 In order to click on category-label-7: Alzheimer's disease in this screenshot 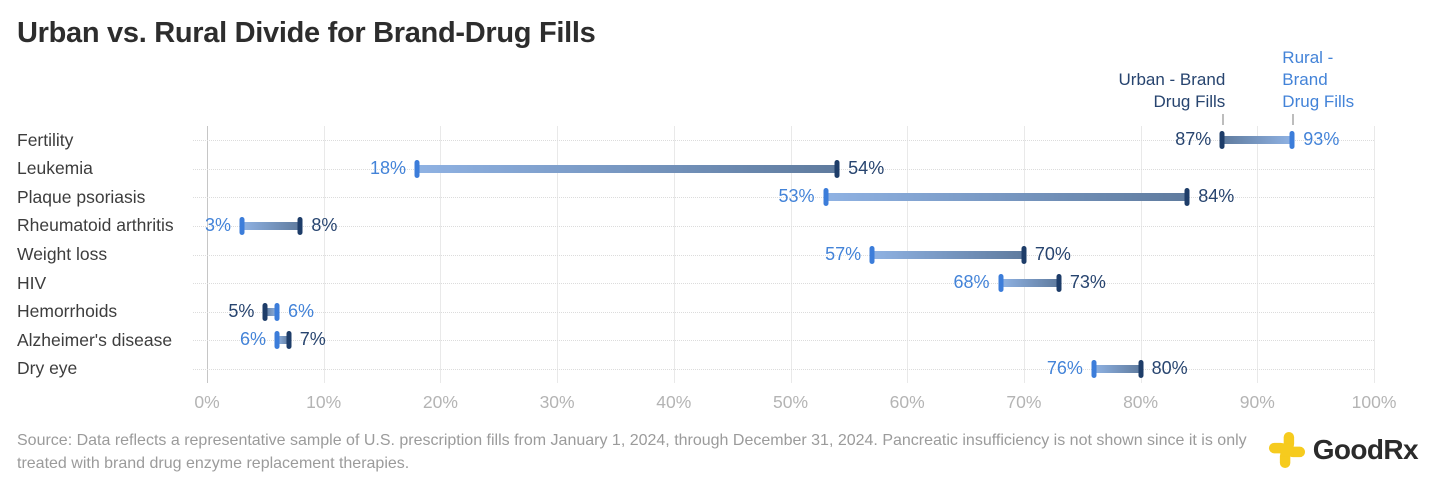, I will do `click(95, 339)`.